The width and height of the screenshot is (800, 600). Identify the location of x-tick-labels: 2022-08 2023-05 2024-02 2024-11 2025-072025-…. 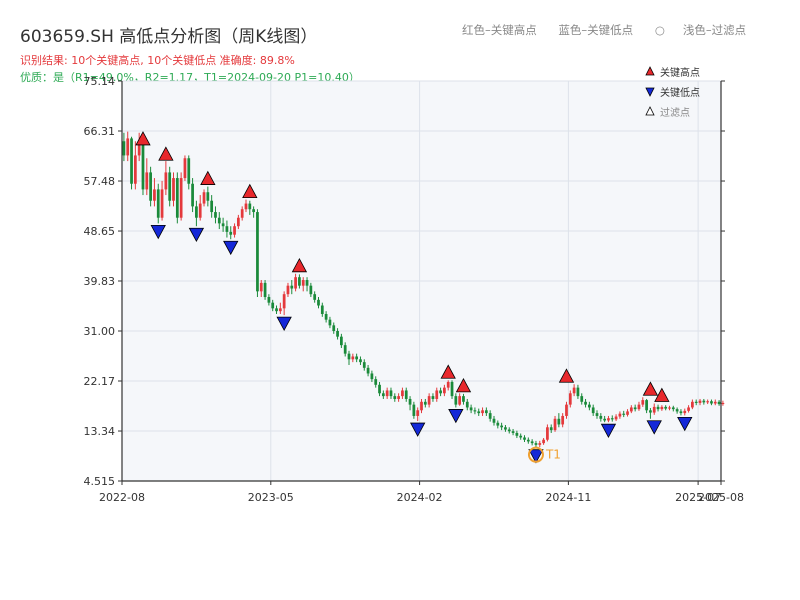
(421, 497).